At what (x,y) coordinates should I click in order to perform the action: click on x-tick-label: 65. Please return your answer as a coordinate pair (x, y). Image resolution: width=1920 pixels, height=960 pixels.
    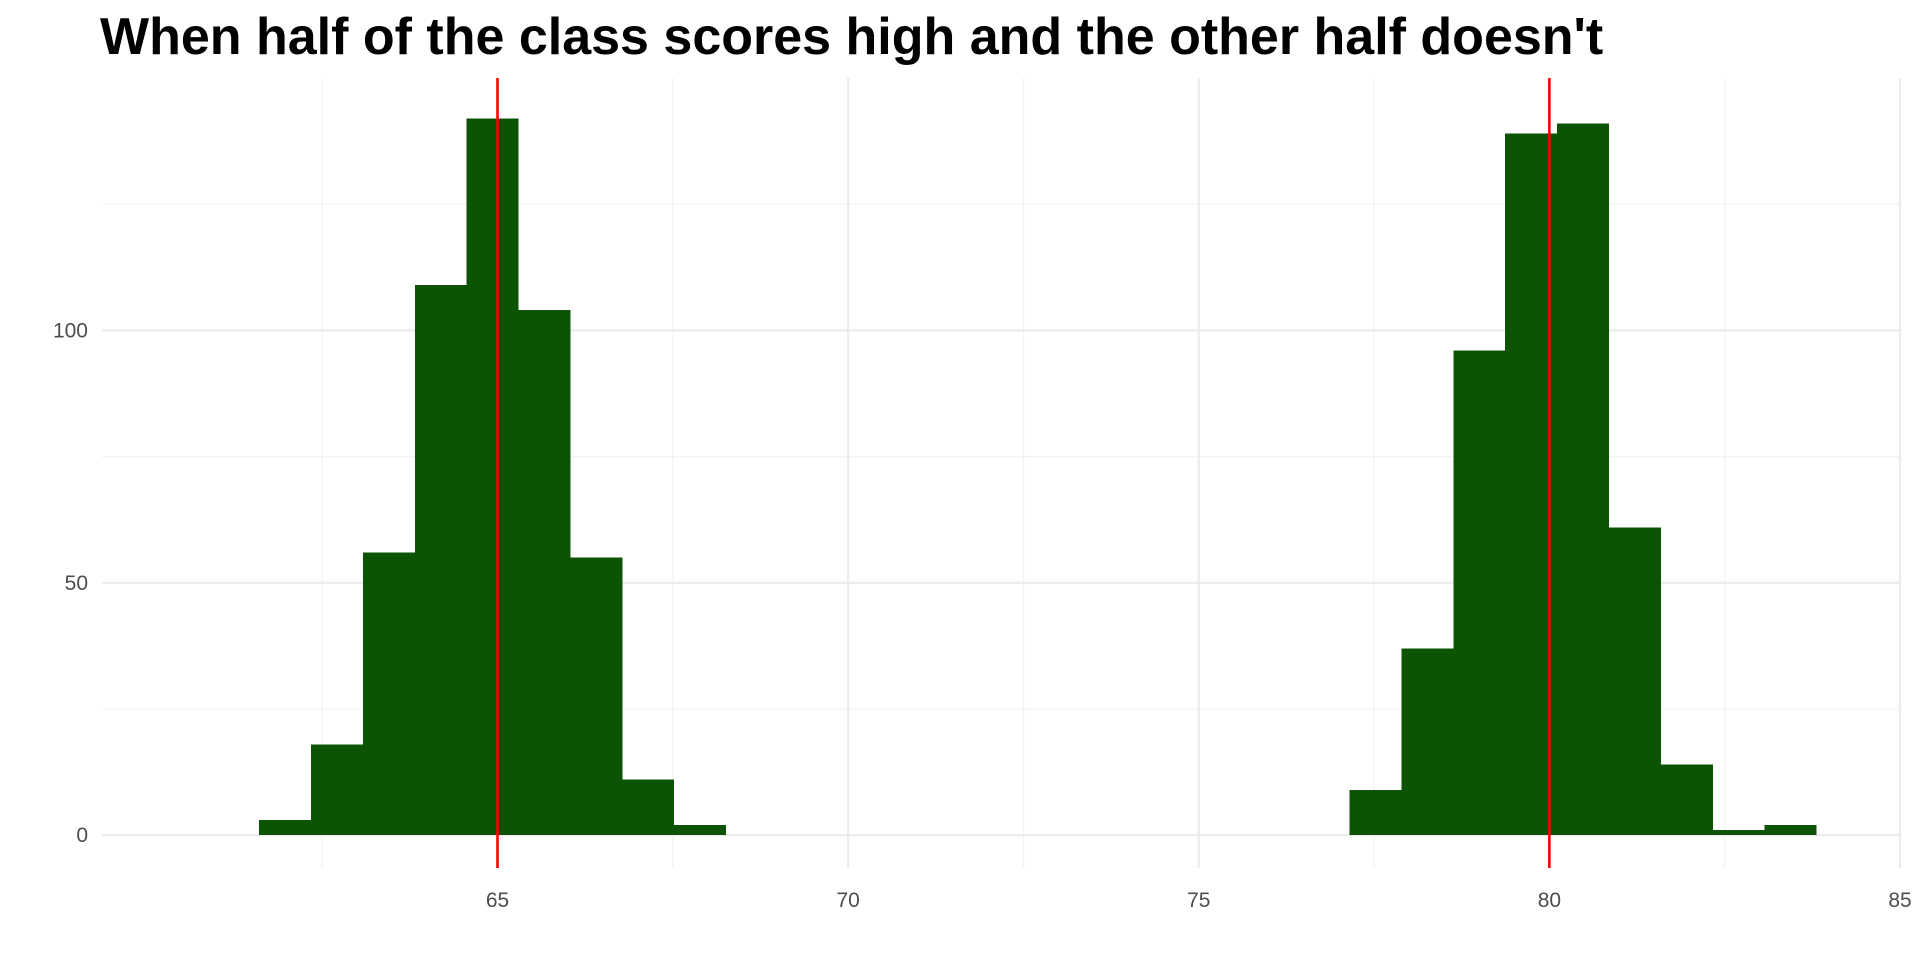
    Looking at the image, I should click on (497, 900).